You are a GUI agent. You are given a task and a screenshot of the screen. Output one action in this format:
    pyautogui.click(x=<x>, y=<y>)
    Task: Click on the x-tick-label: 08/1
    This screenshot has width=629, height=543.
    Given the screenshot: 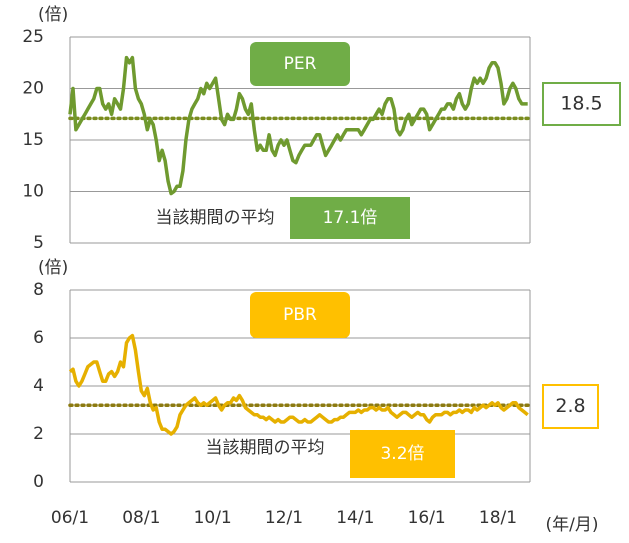 What is the action you would take?
    pyautogui.click(x=141, y=518)
    